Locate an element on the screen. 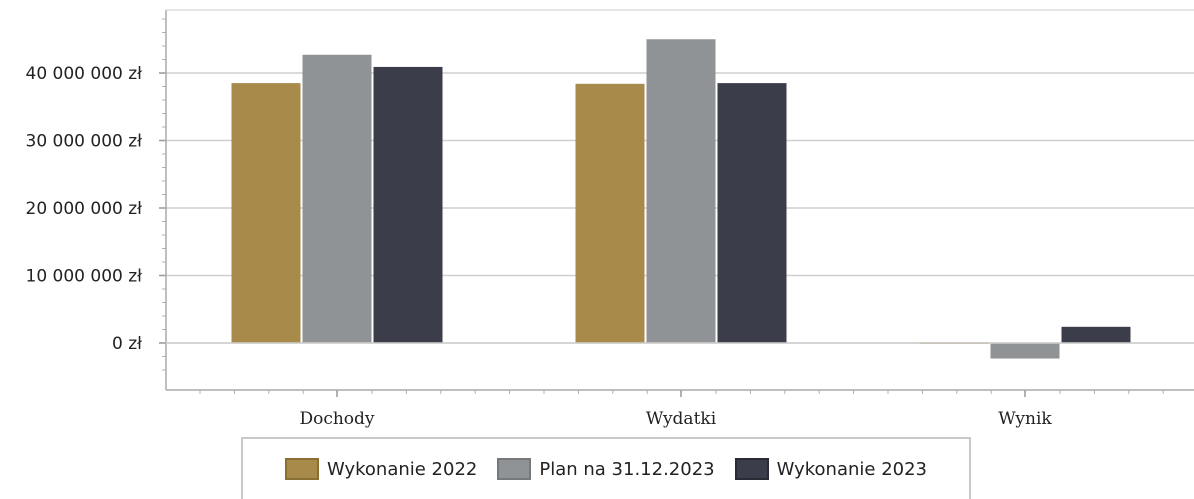 The width and height of the screenshot is (1194, 499). y-tick-label-2: 20 000 000 zł is located at coordinates (84, 209).